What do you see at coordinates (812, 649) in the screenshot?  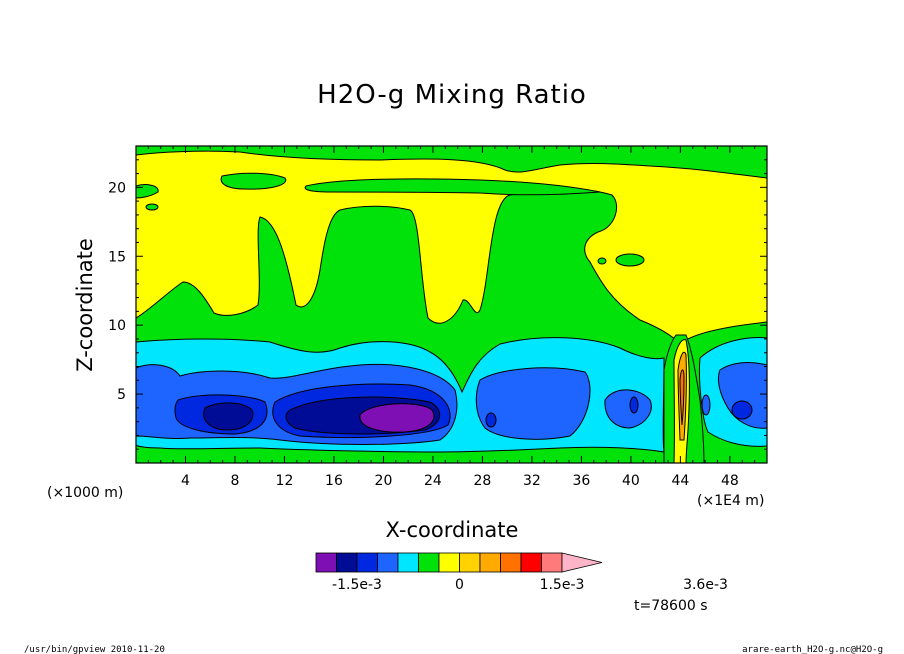 I see `footer-right: arare-earth_H2O-g.nc@H2O-g` at bounding box center [812, 649].